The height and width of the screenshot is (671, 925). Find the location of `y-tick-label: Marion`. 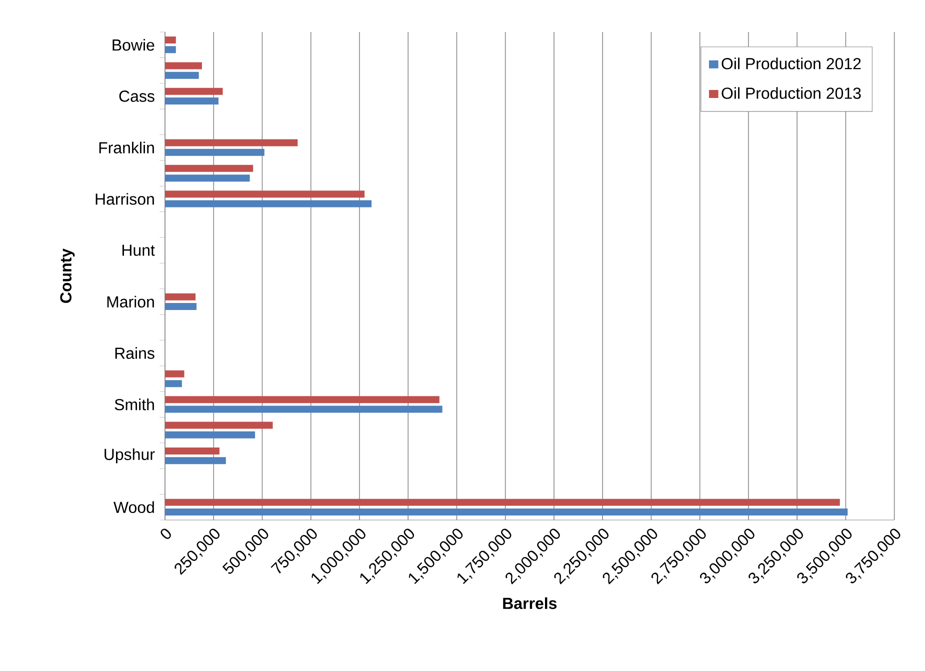

y-tick-label: Marion is located at coordinates (130, 302).